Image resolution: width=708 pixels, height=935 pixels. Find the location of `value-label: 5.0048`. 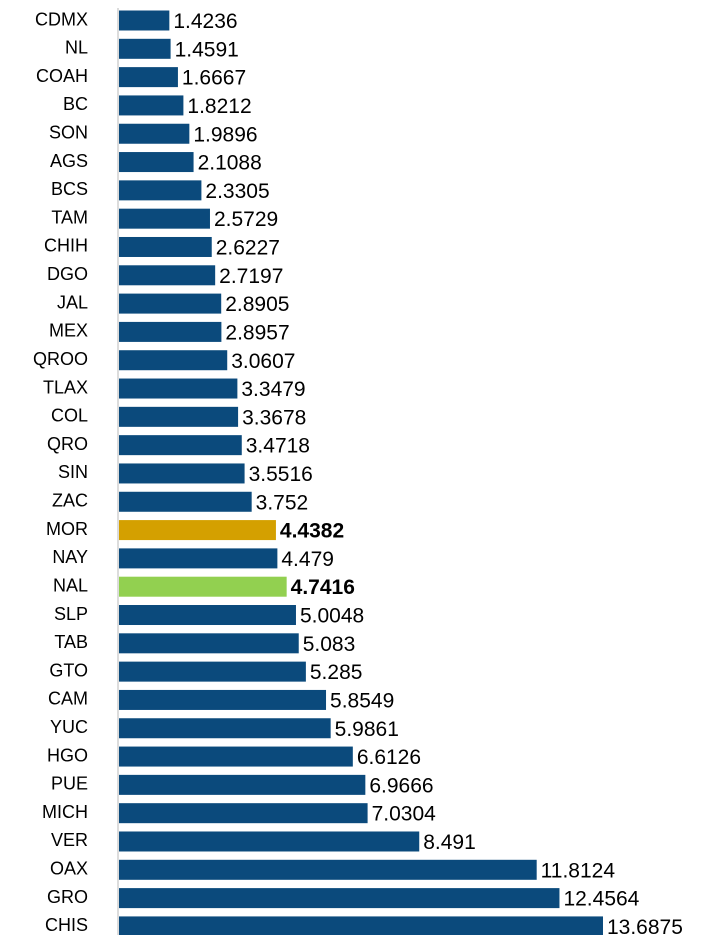

value-label: 5.0048 is located at coordinates (332, 616).